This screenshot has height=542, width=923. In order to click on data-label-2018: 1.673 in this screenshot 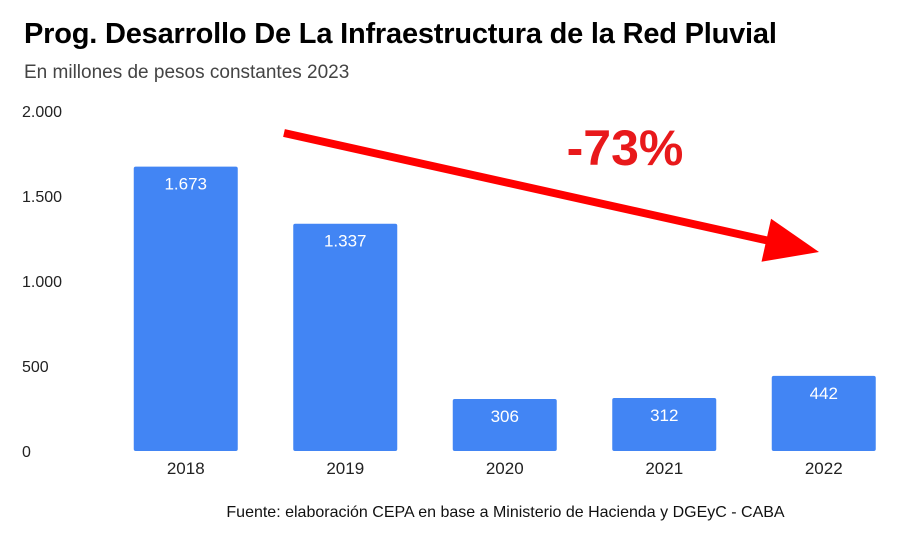, I will do `click(185, 184)`.